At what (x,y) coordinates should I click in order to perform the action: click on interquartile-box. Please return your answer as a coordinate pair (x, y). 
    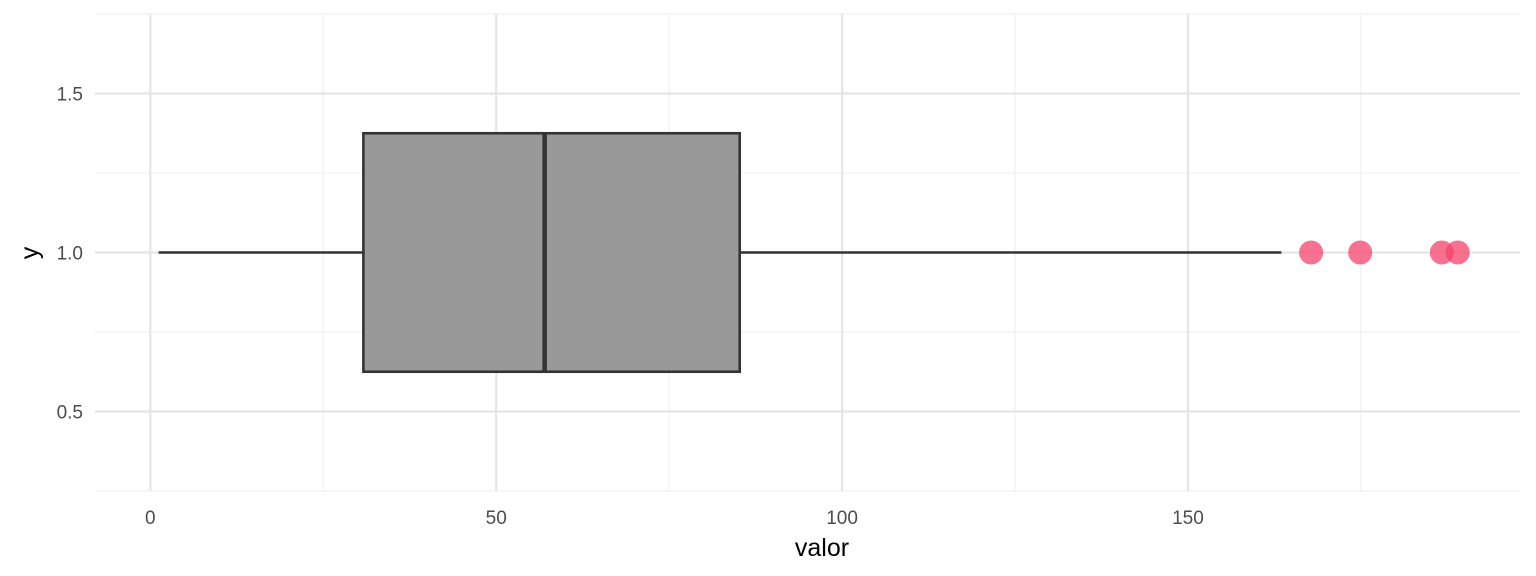
    Looking at the image, I should click on (552, 252).